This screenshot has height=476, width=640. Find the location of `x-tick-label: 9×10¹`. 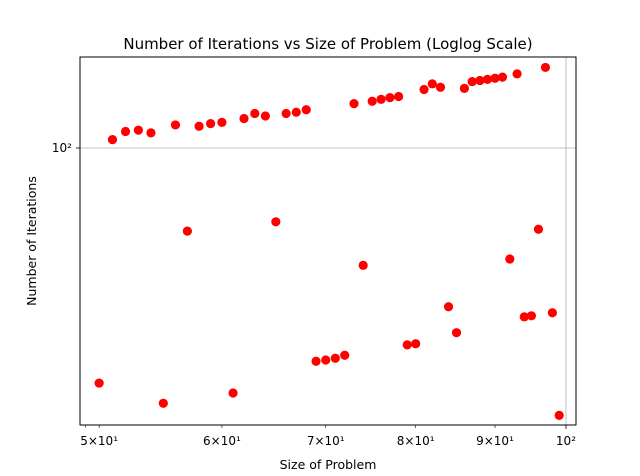

x-tick-label: 9×10¹ is located at coordinates (495, 441).